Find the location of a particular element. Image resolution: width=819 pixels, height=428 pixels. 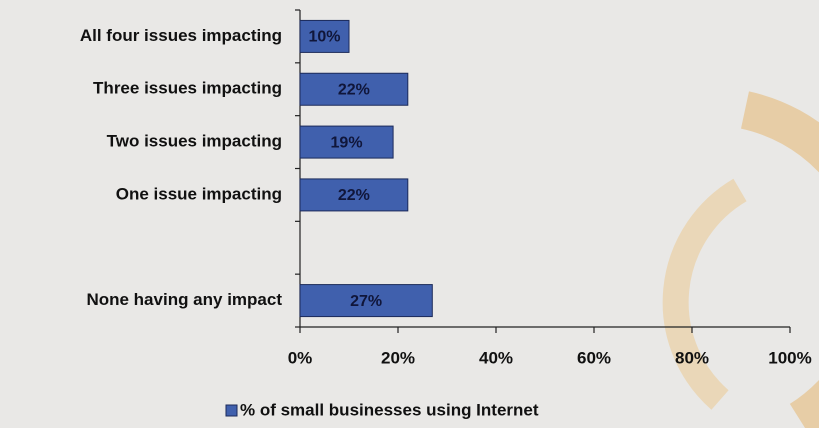

x-tick-label: 20% is located at coordinates (398, 357).